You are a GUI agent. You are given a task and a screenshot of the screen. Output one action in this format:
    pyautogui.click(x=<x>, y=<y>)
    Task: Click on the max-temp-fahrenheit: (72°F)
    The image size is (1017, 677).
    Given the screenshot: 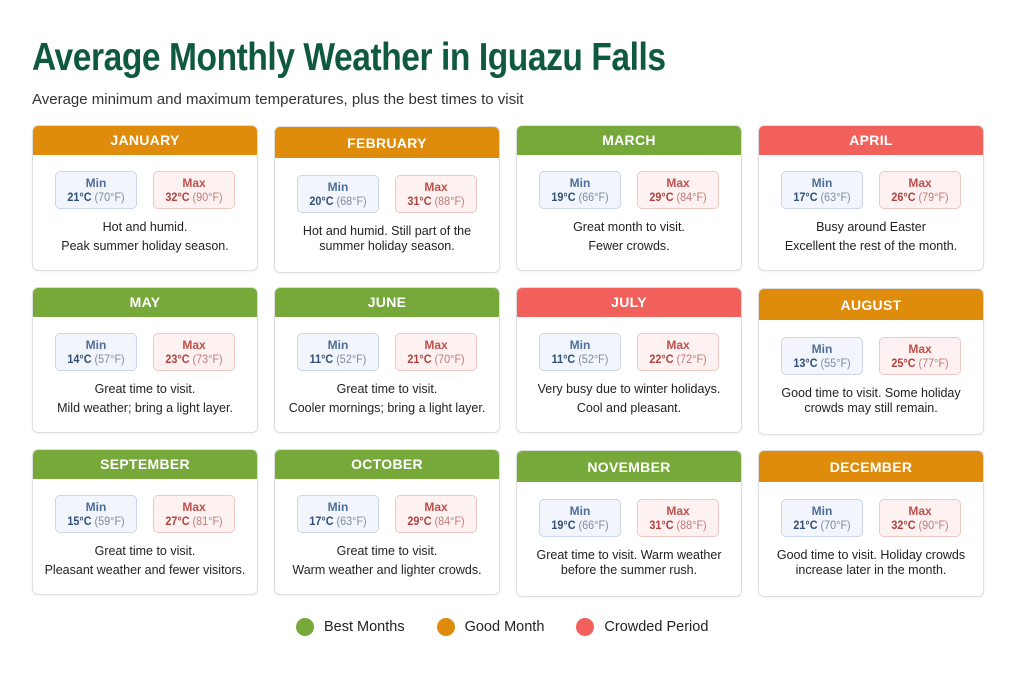 What is the action you would take?
    pyautogui.click(x=691, y=359)
    